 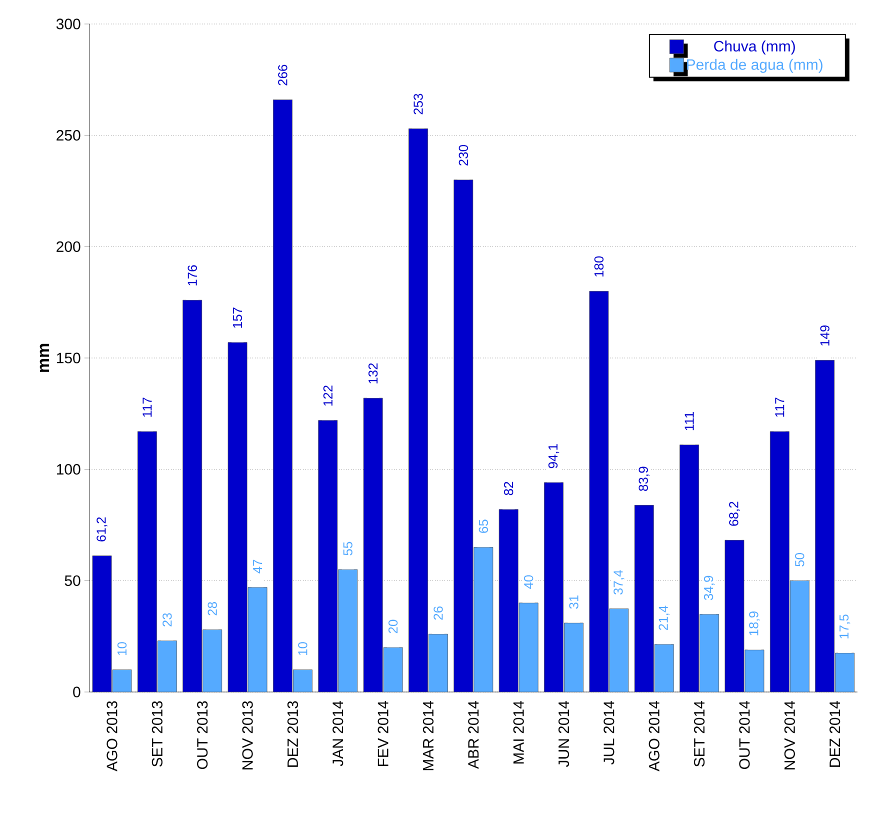 I want to click on x-tick-label: NOV 2014, so click(x=789, y=735).